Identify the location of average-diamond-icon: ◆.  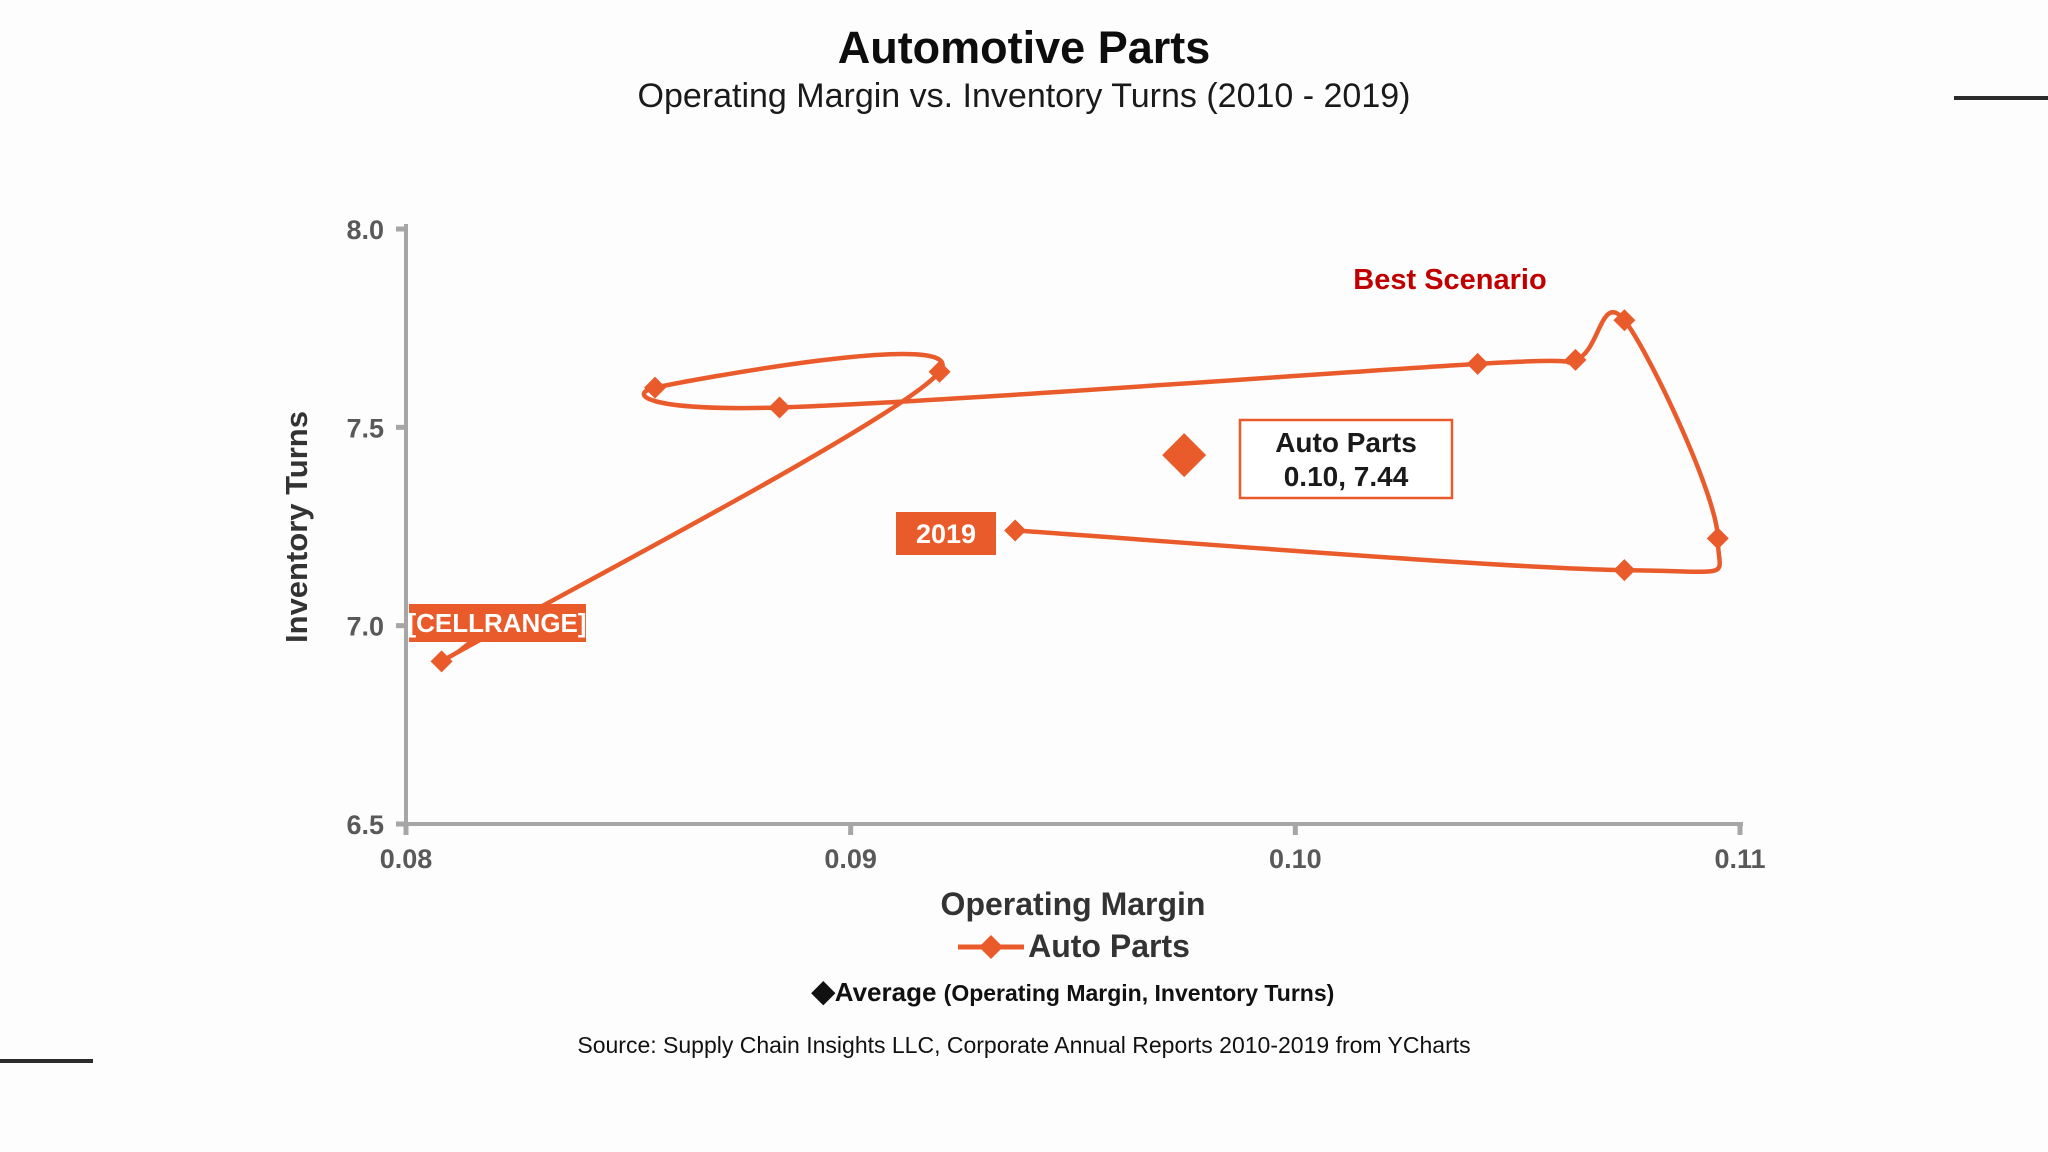
(823, 991).